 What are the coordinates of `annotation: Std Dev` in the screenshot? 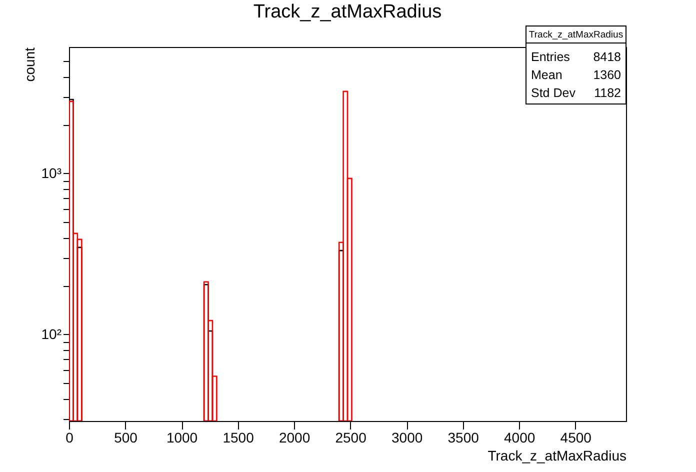 It's located at (553, 93).